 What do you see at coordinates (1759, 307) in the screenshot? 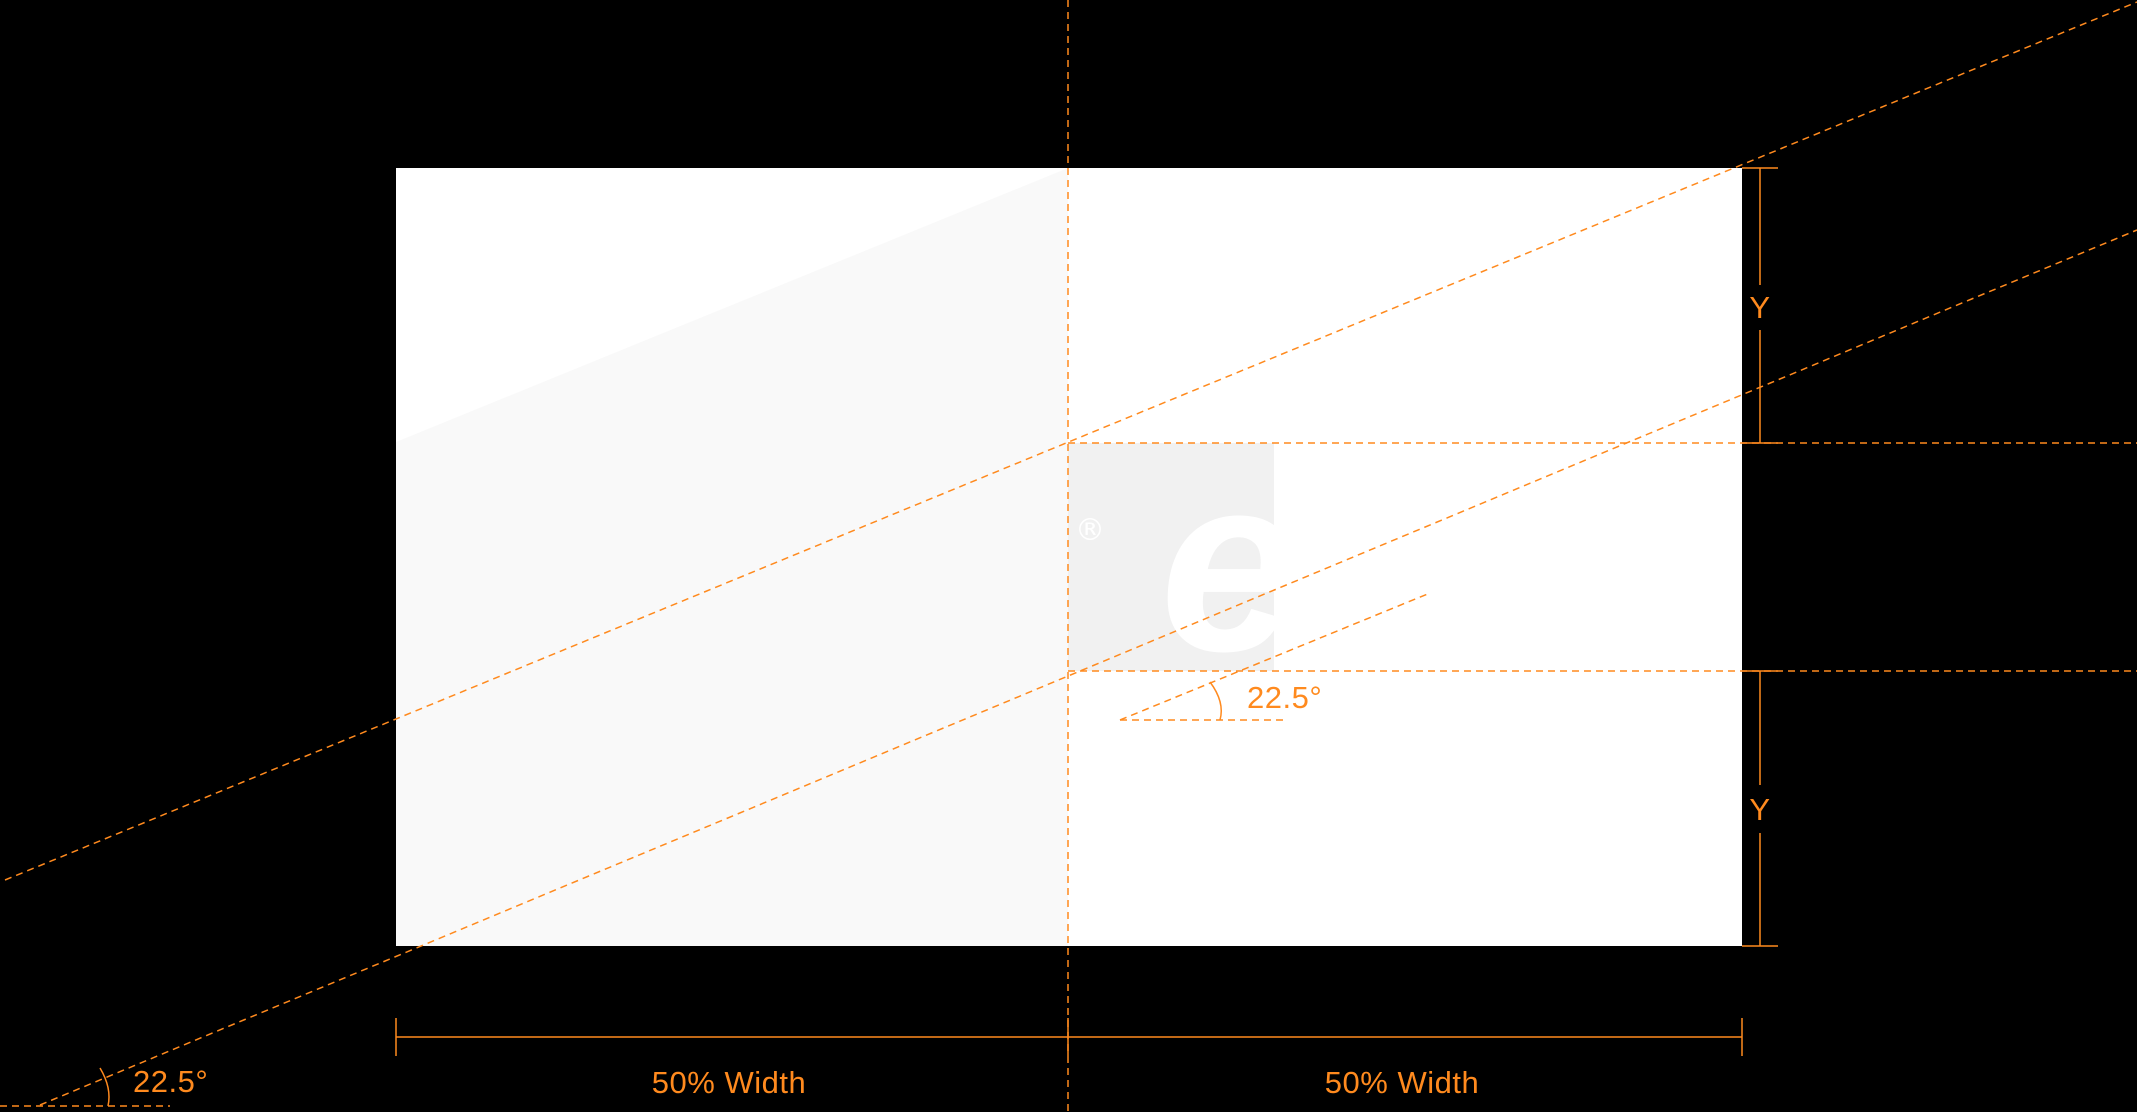
I see `y-top-label: Y` at bounding box center [1759, 307].